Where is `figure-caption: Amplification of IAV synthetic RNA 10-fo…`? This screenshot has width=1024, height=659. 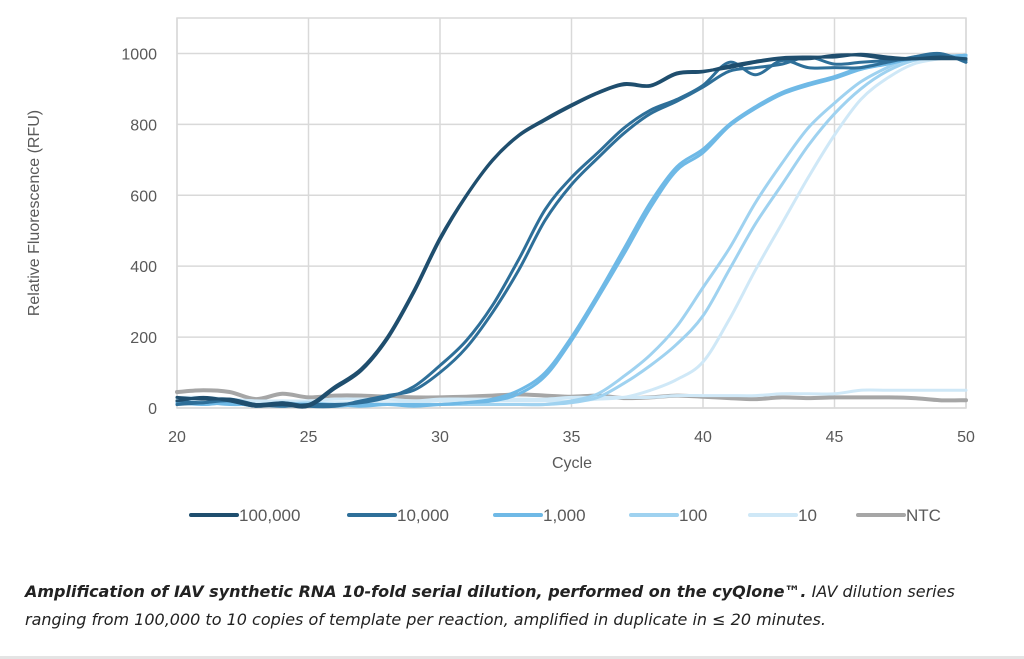
figure-caption: Amplification of IAV synthetic RNA 10-fo… is located at coordinates (520, 606).